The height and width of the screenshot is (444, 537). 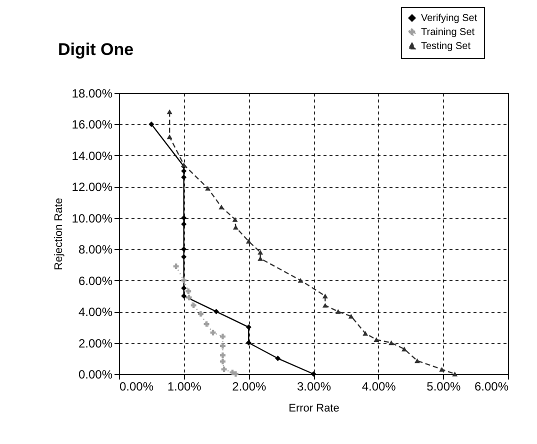 I want to click on x-axis-title: Error Rate, so click(x=314, y=408).